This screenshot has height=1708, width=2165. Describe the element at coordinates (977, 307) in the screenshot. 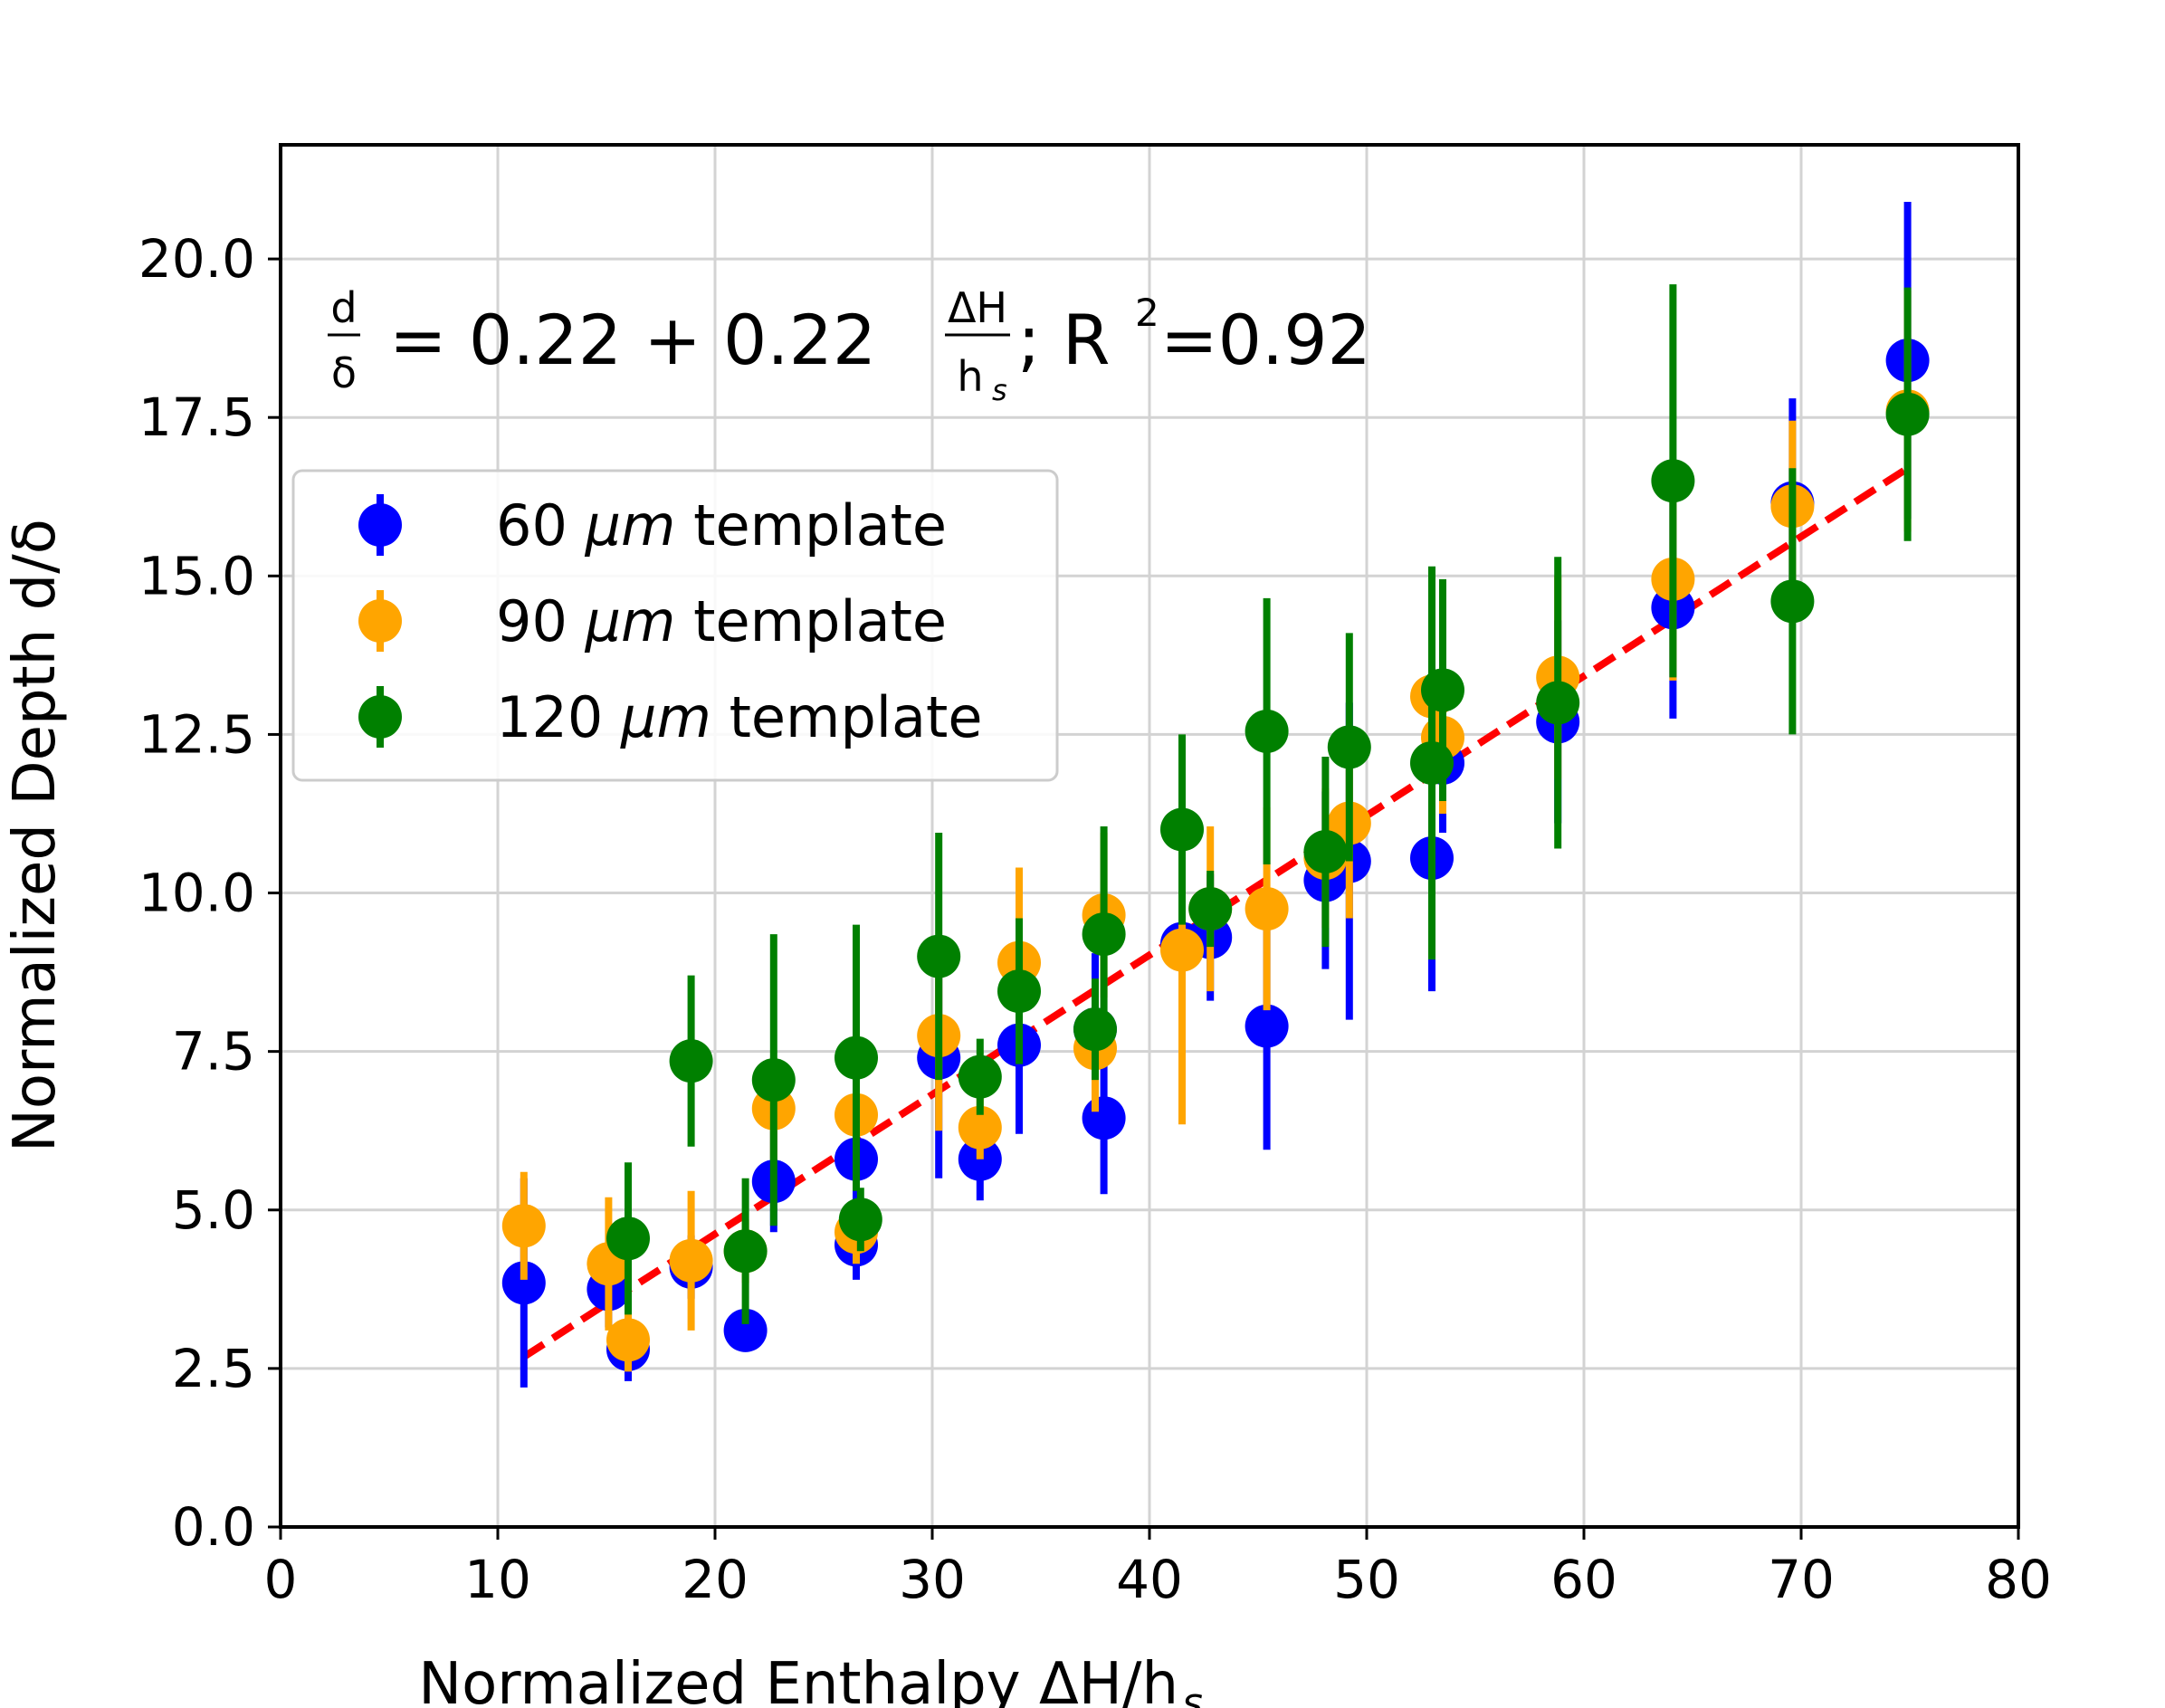

I see `eq-rhs-numerator: ΔH` at that location.